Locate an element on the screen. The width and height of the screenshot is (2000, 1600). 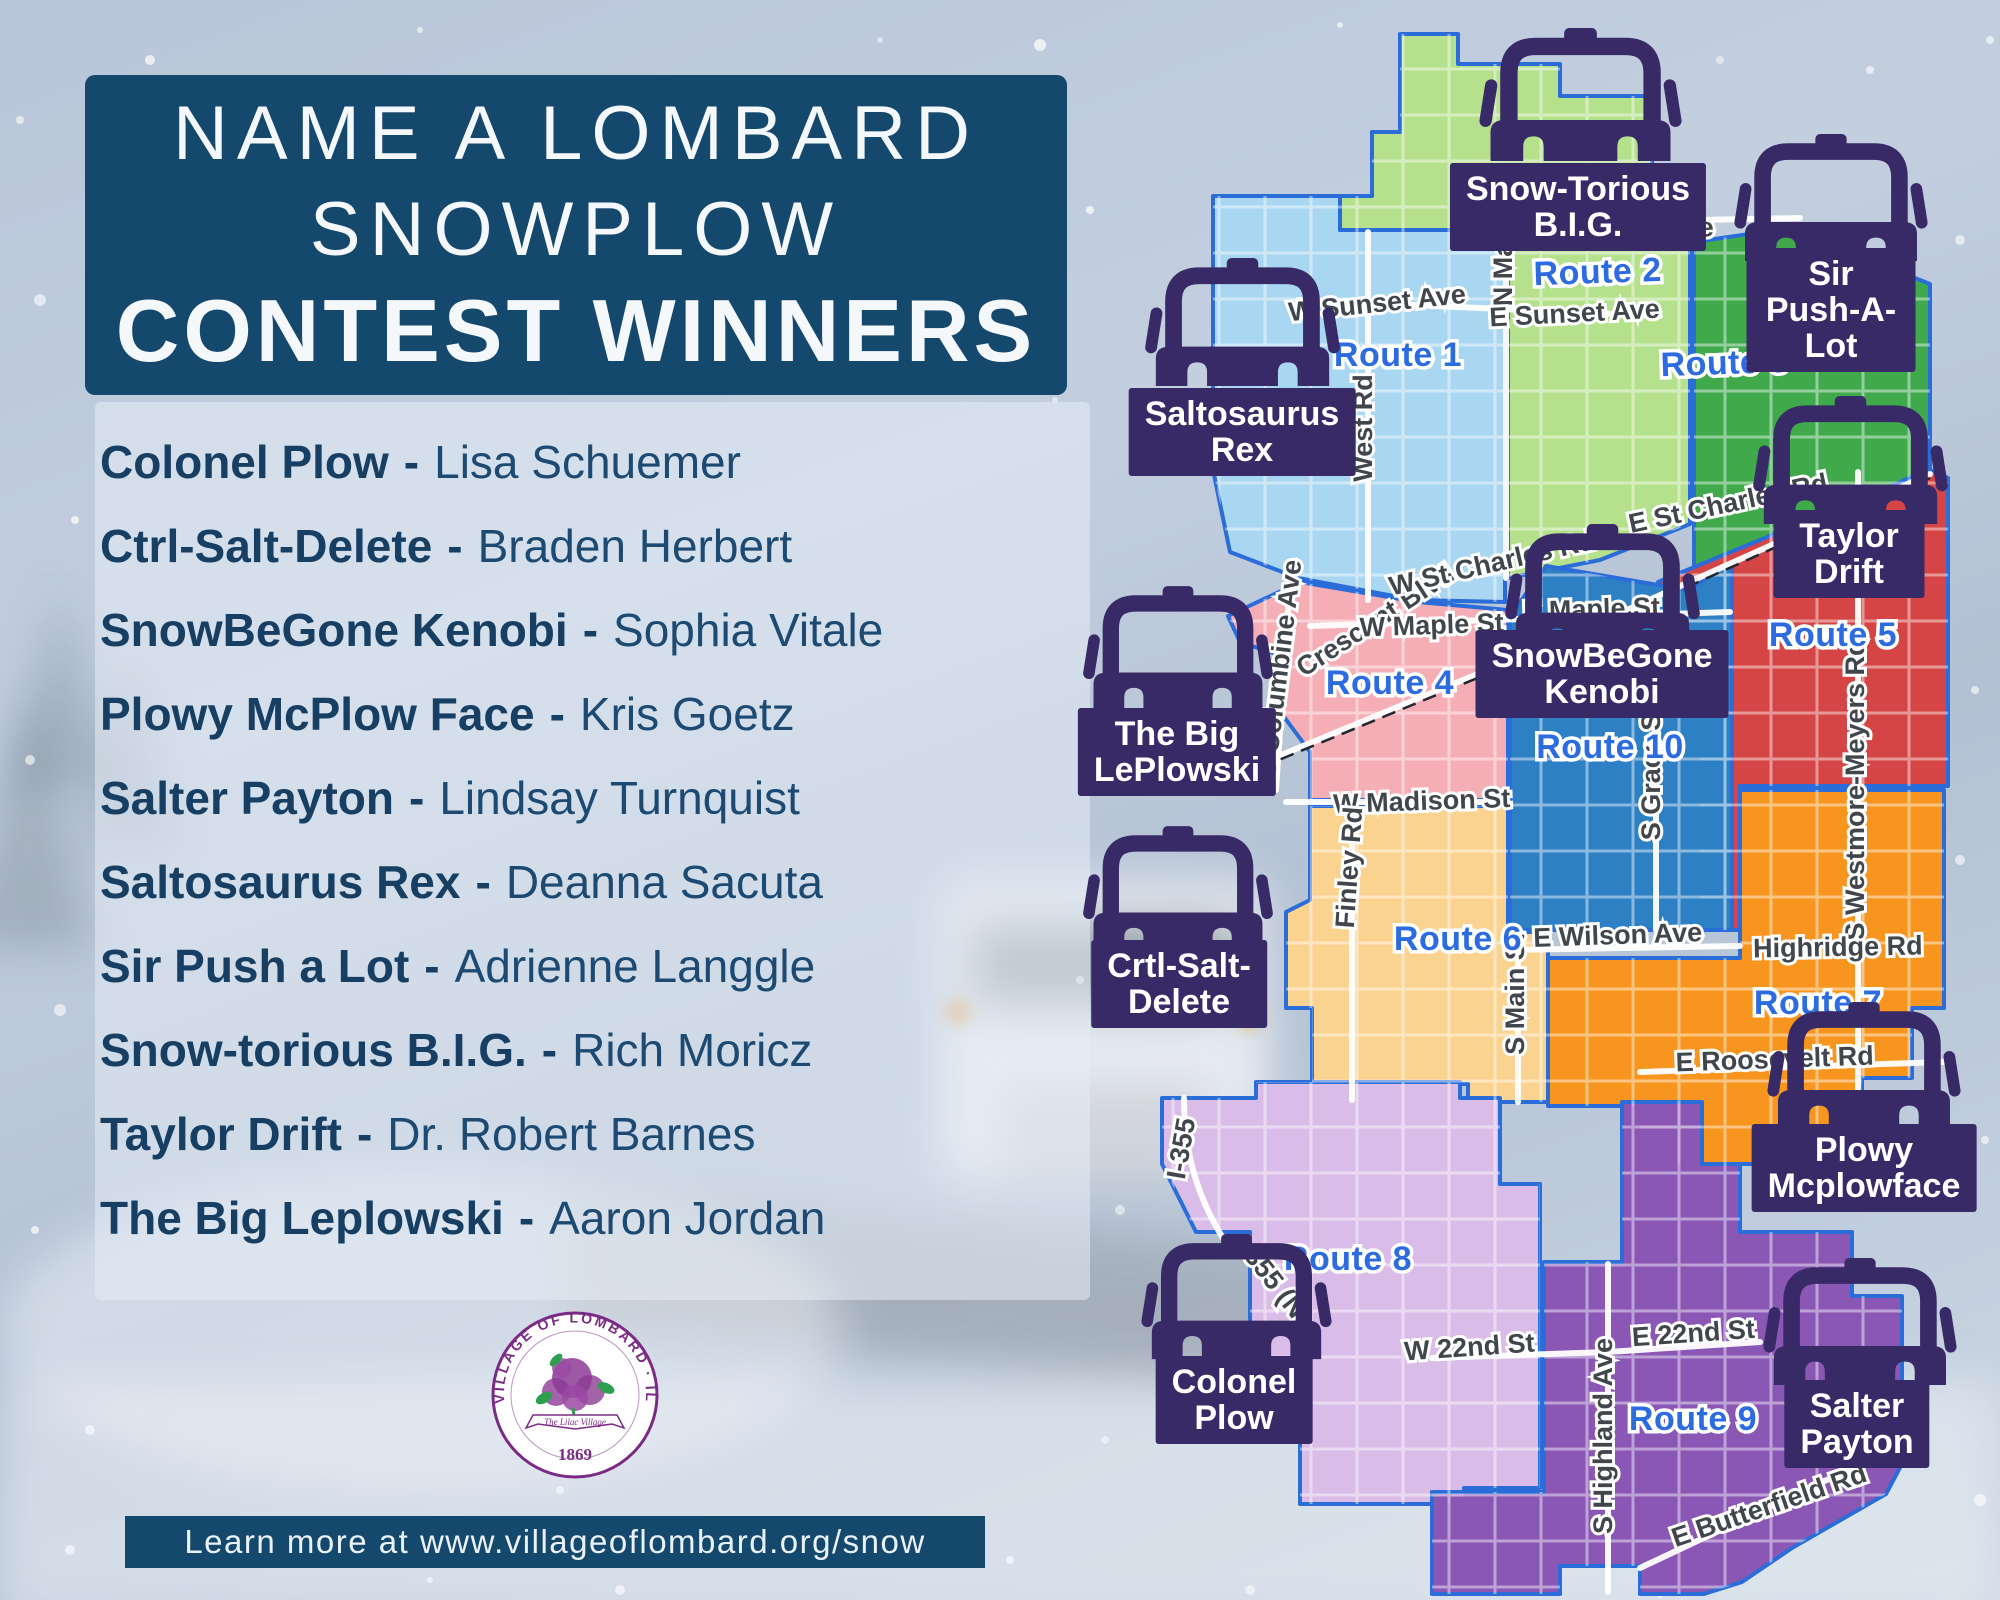
plow-plate-plowy-mcplowface: Plowy Mcplowface is located at coordinates (1864, 1168).